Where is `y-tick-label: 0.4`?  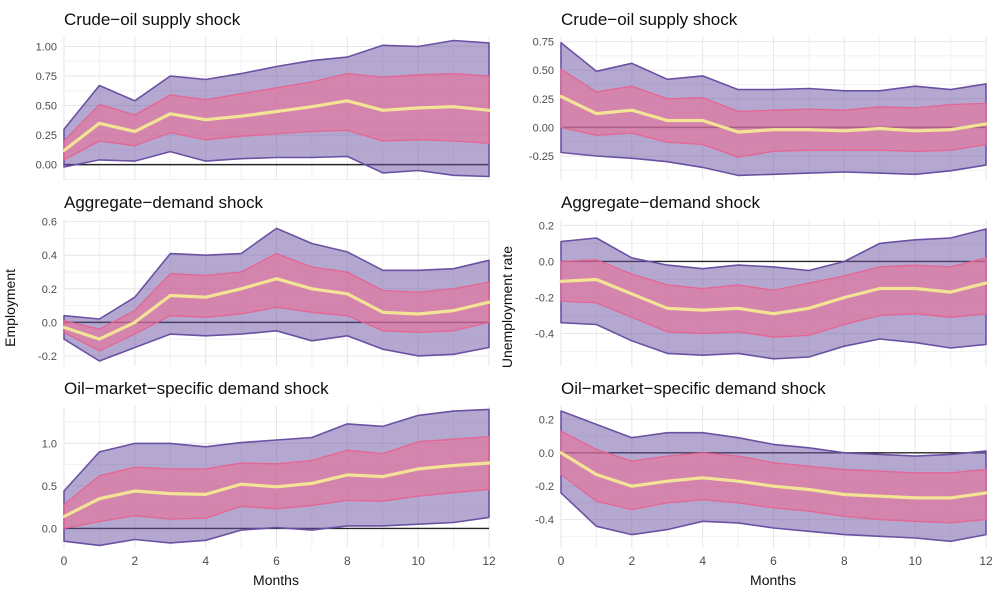
y-tick-label: 0.4 is located at coordinates (49, 256).